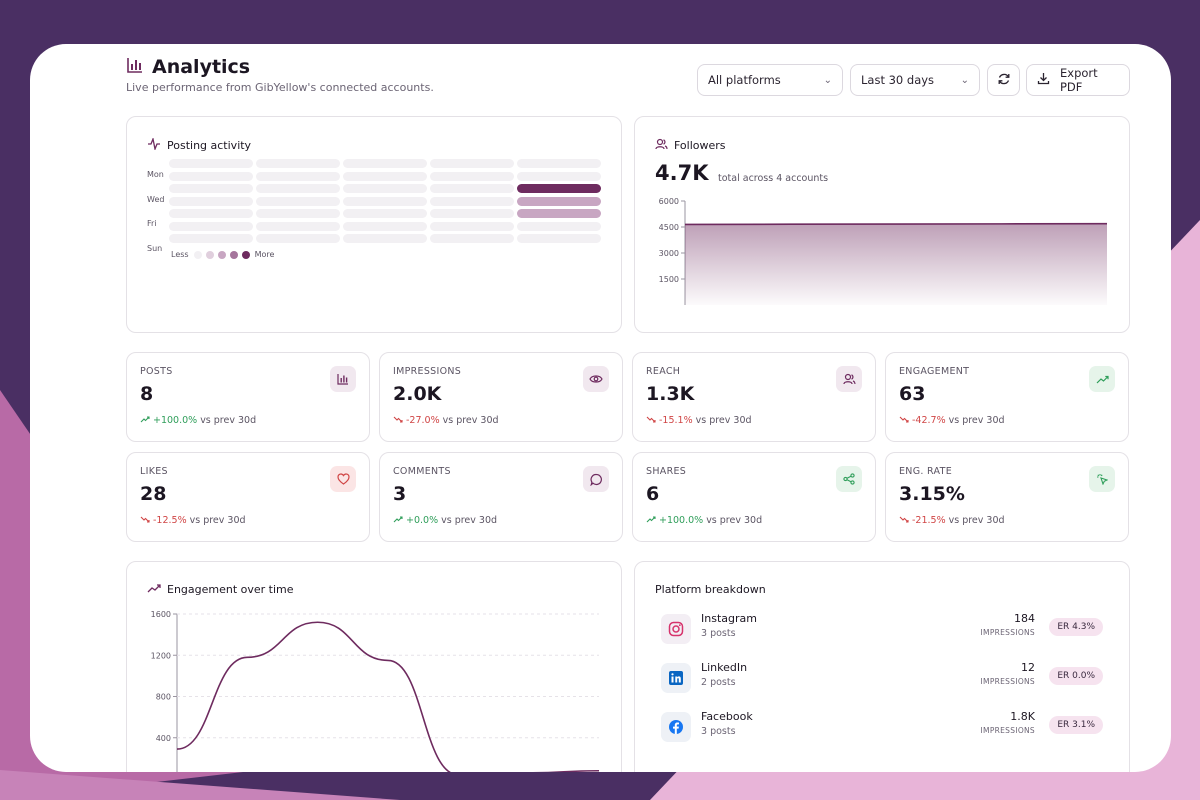  Describe the element at coordinates (718, 731) in the screenshot. I see `platform-posts: 3 posts` at that location.